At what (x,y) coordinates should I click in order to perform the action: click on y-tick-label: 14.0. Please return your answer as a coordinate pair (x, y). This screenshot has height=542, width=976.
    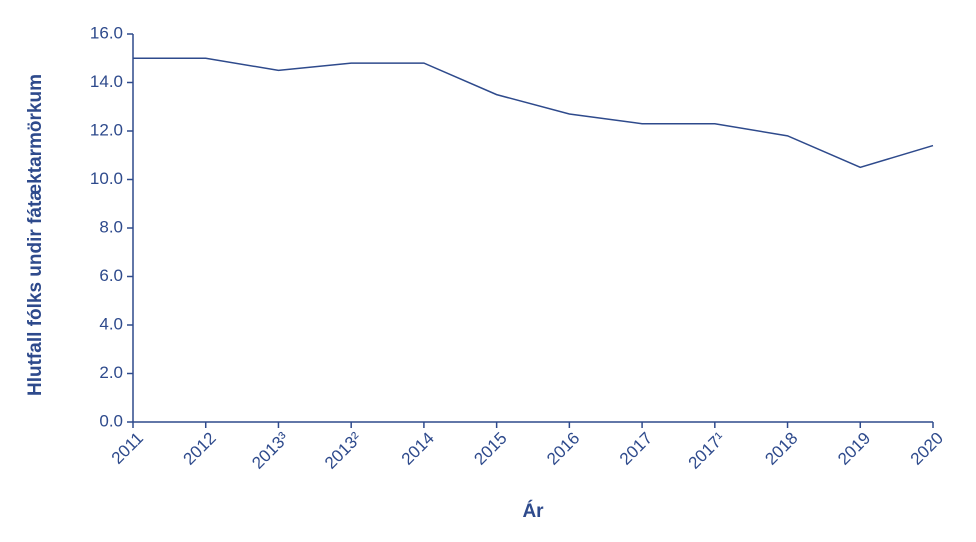
    Looking at the image, I should click on (106, 81).